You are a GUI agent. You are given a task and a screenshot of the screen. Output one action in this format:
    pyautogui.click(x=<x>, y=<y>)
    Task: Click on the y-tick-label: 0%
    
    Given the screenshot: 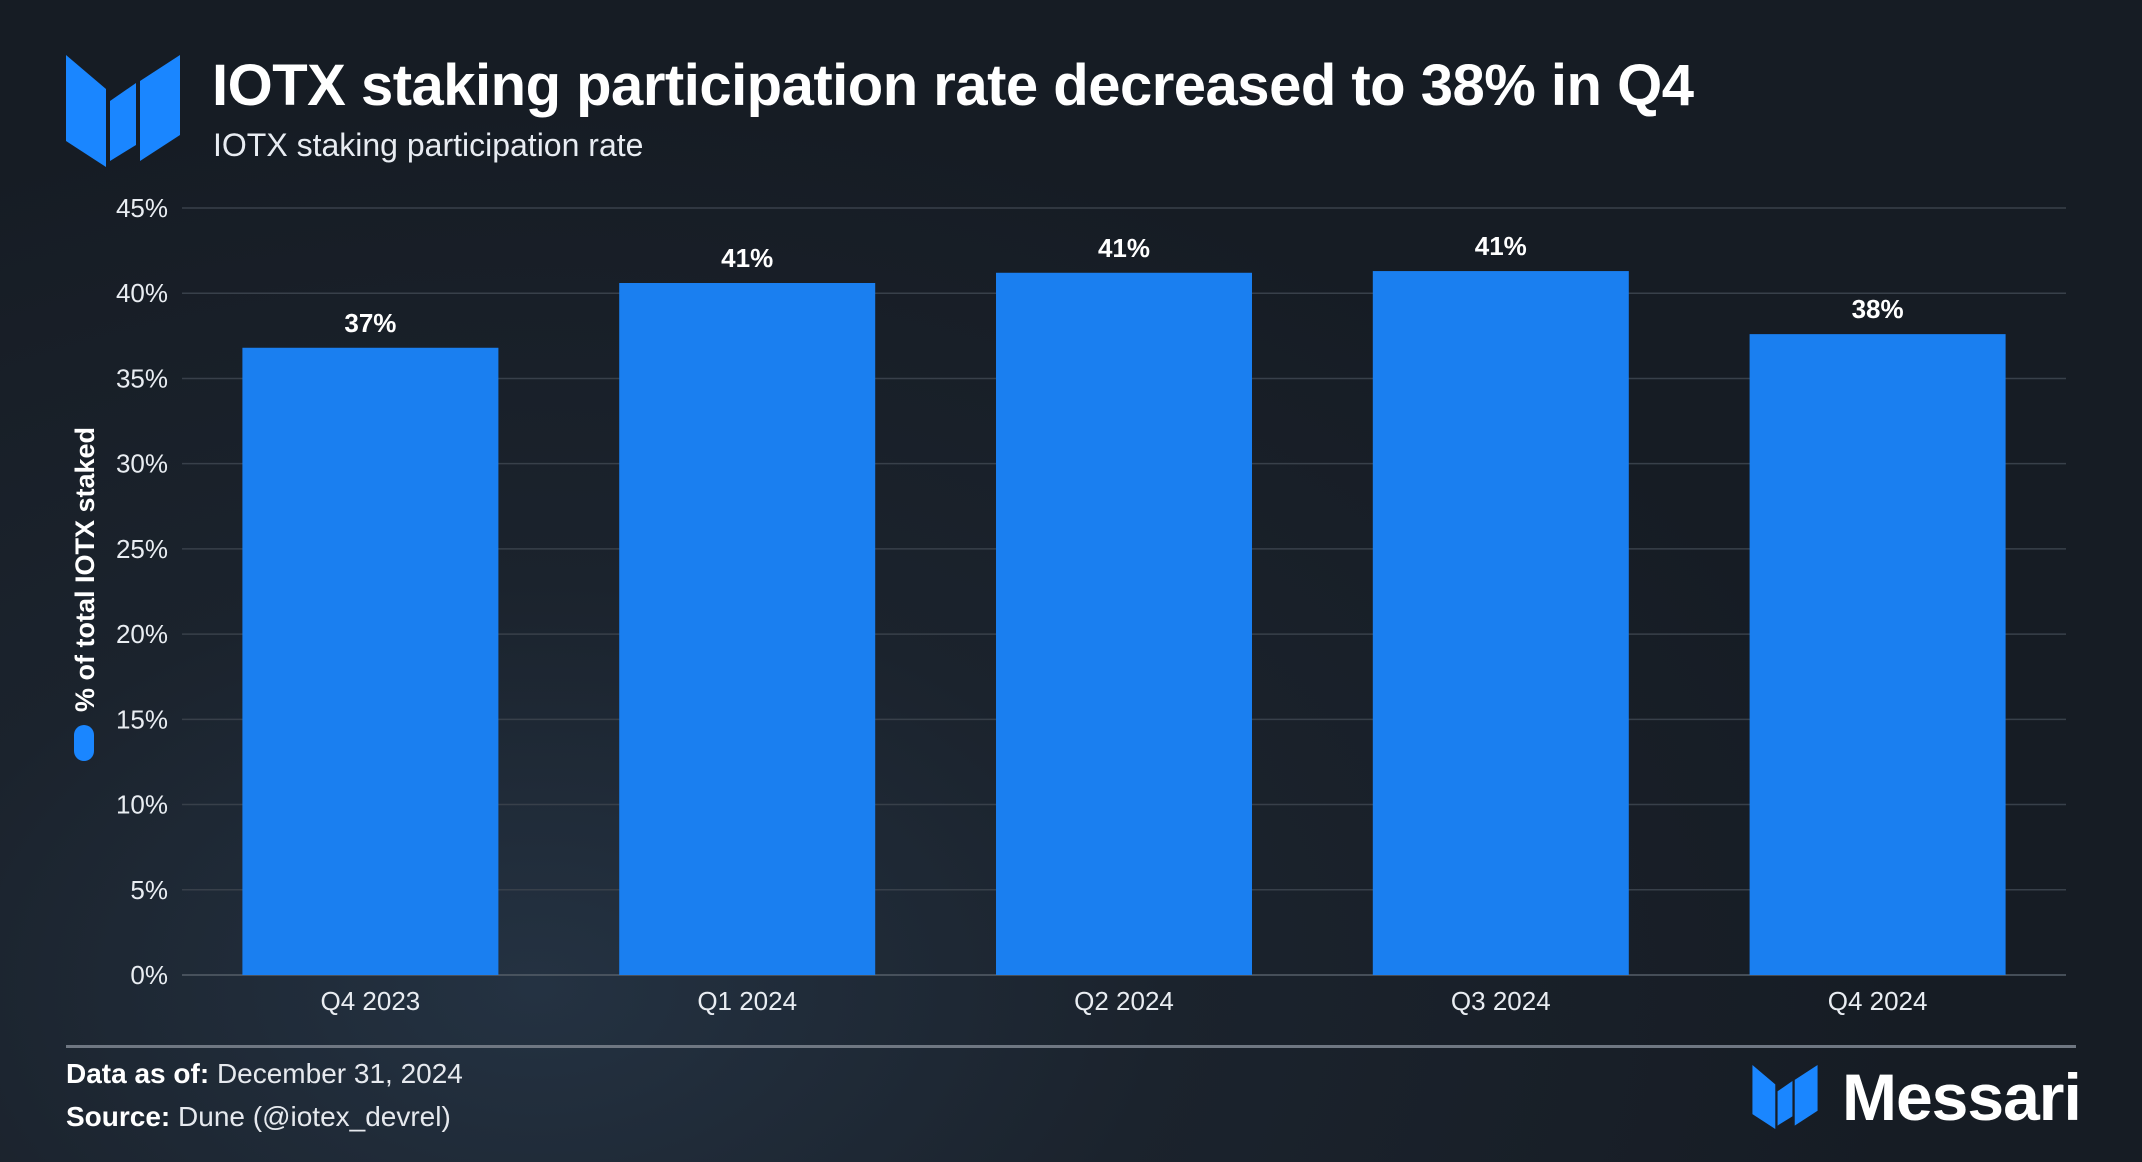 What is the action you would take?
    pyautogui.click(x=149, y=975)
    